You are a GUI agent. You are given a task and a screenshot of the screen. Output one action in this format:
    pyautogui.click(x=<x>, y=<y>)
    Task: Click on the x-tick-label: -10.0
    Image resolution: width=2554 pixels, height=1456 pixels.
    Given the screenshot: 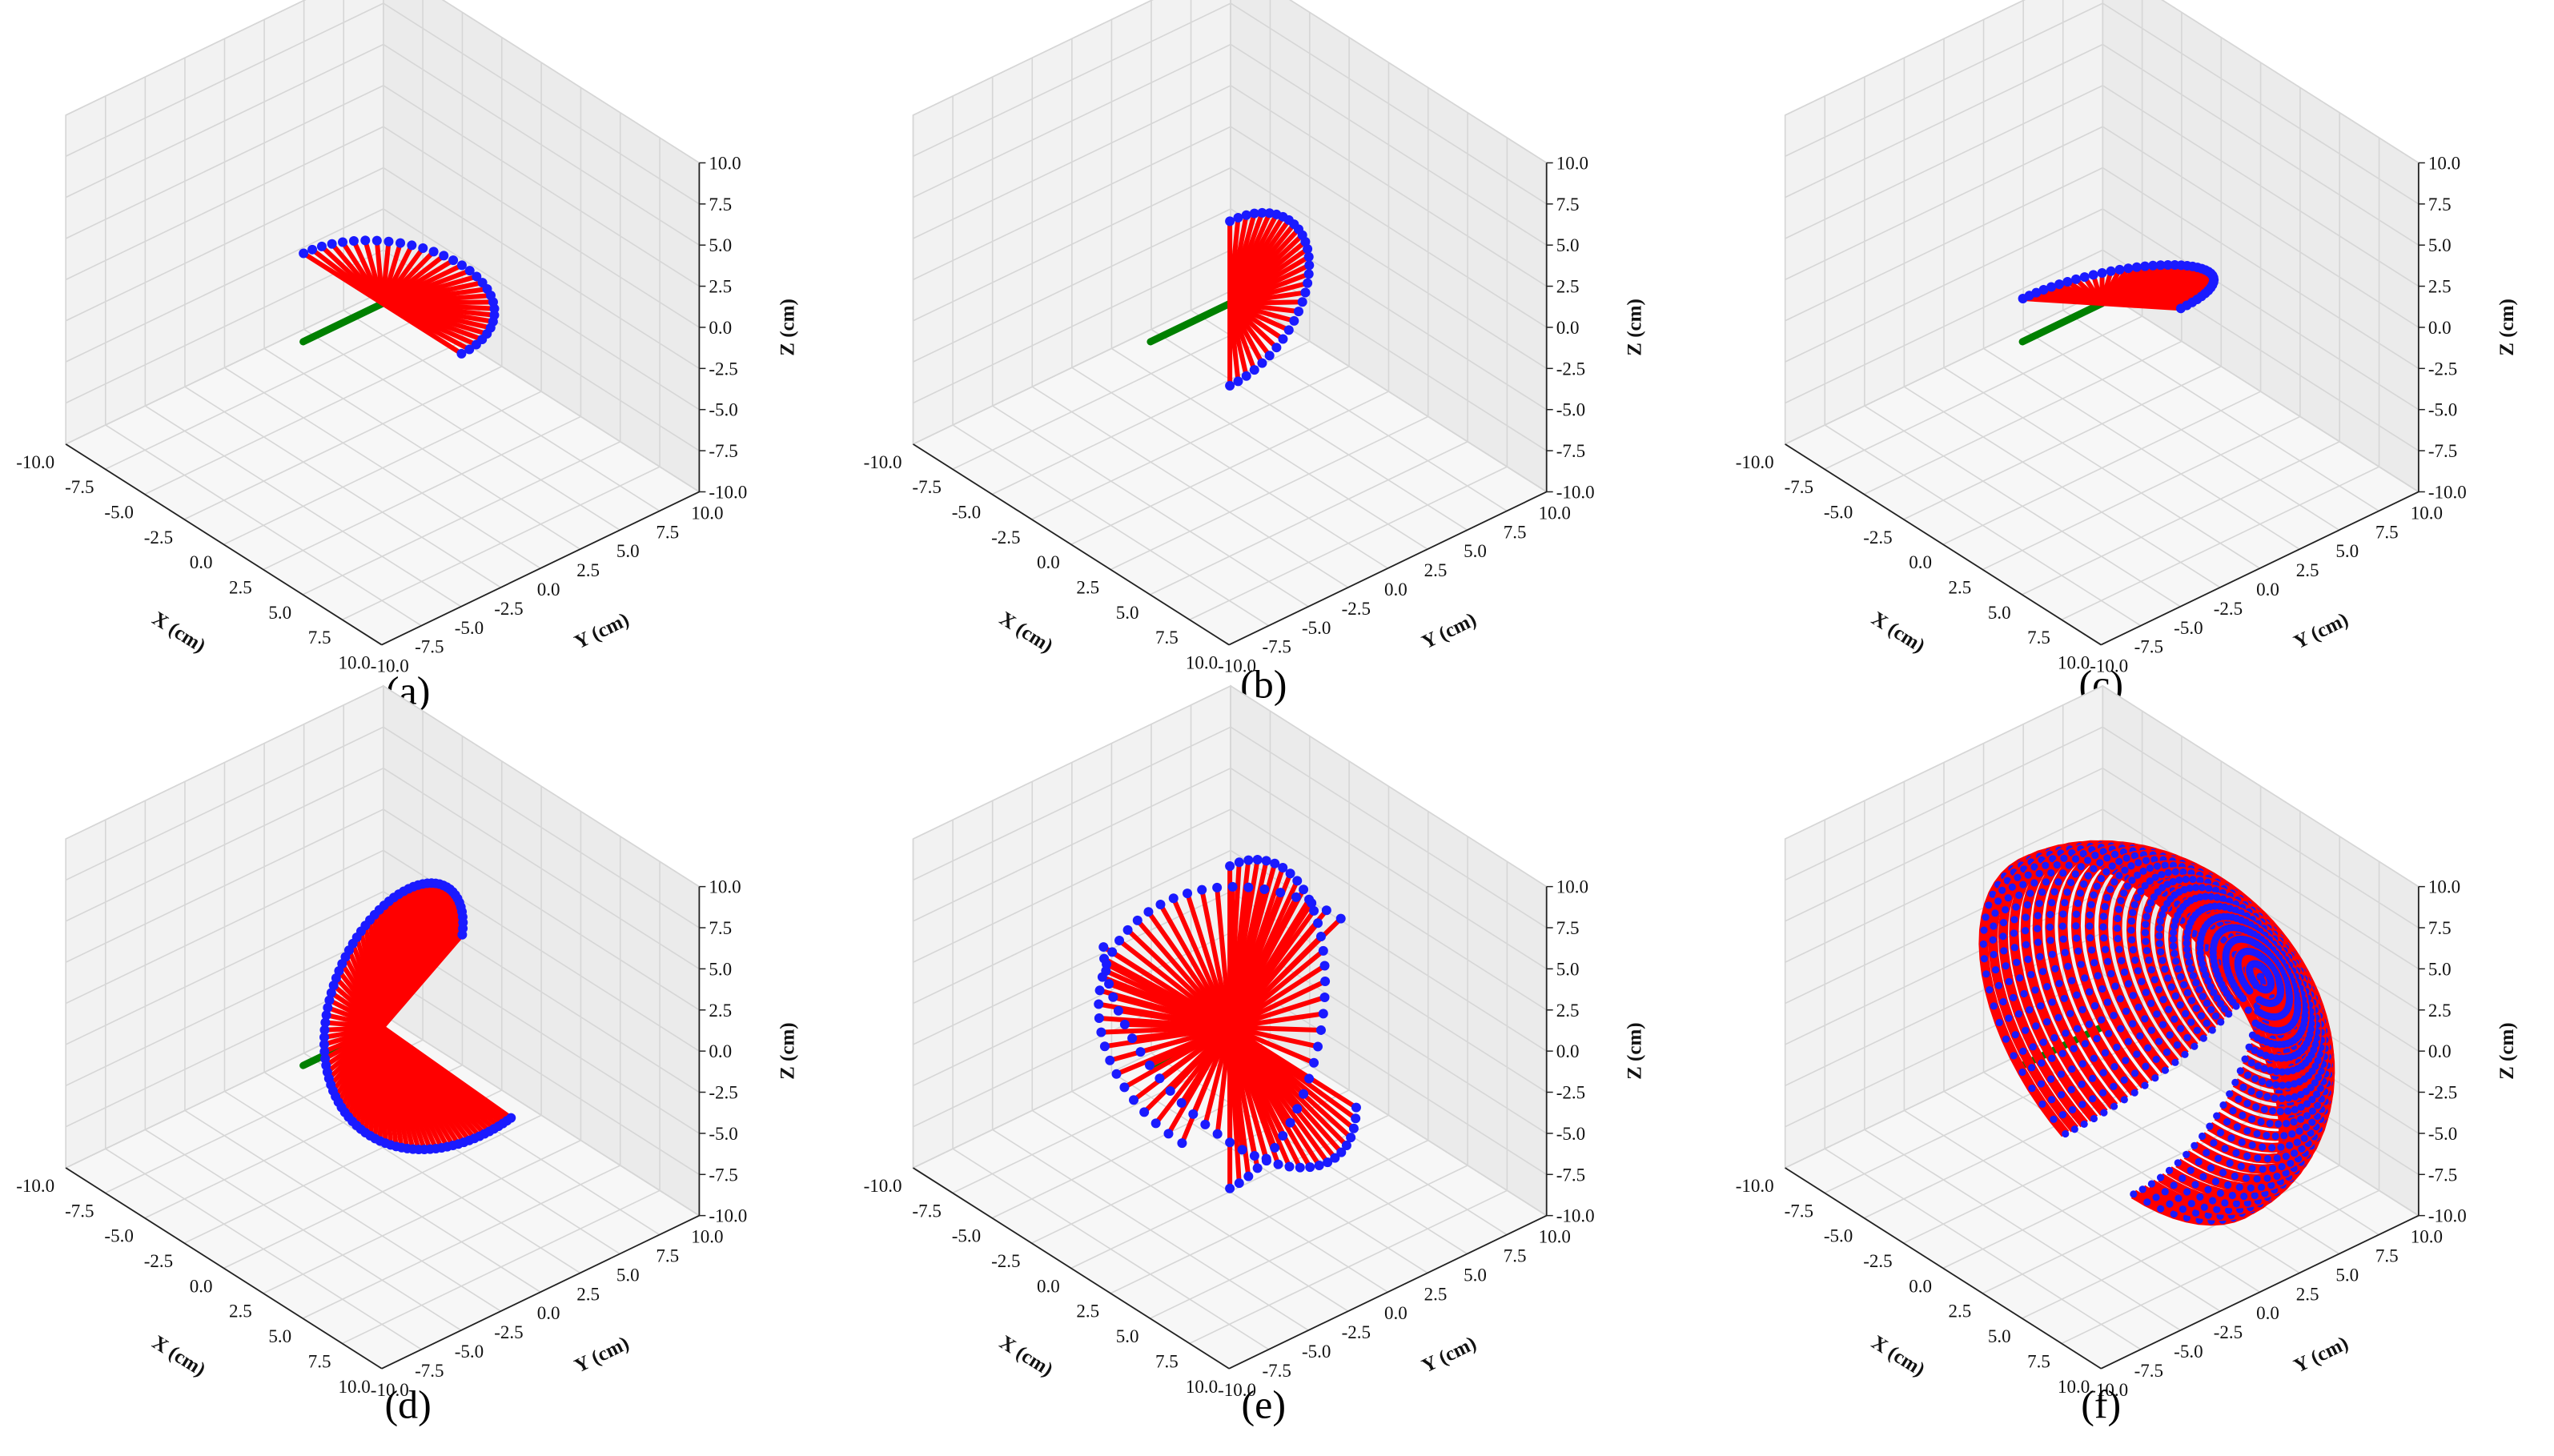 What is the action you would take?
    pyautogui.click(x=35, y=462)
    